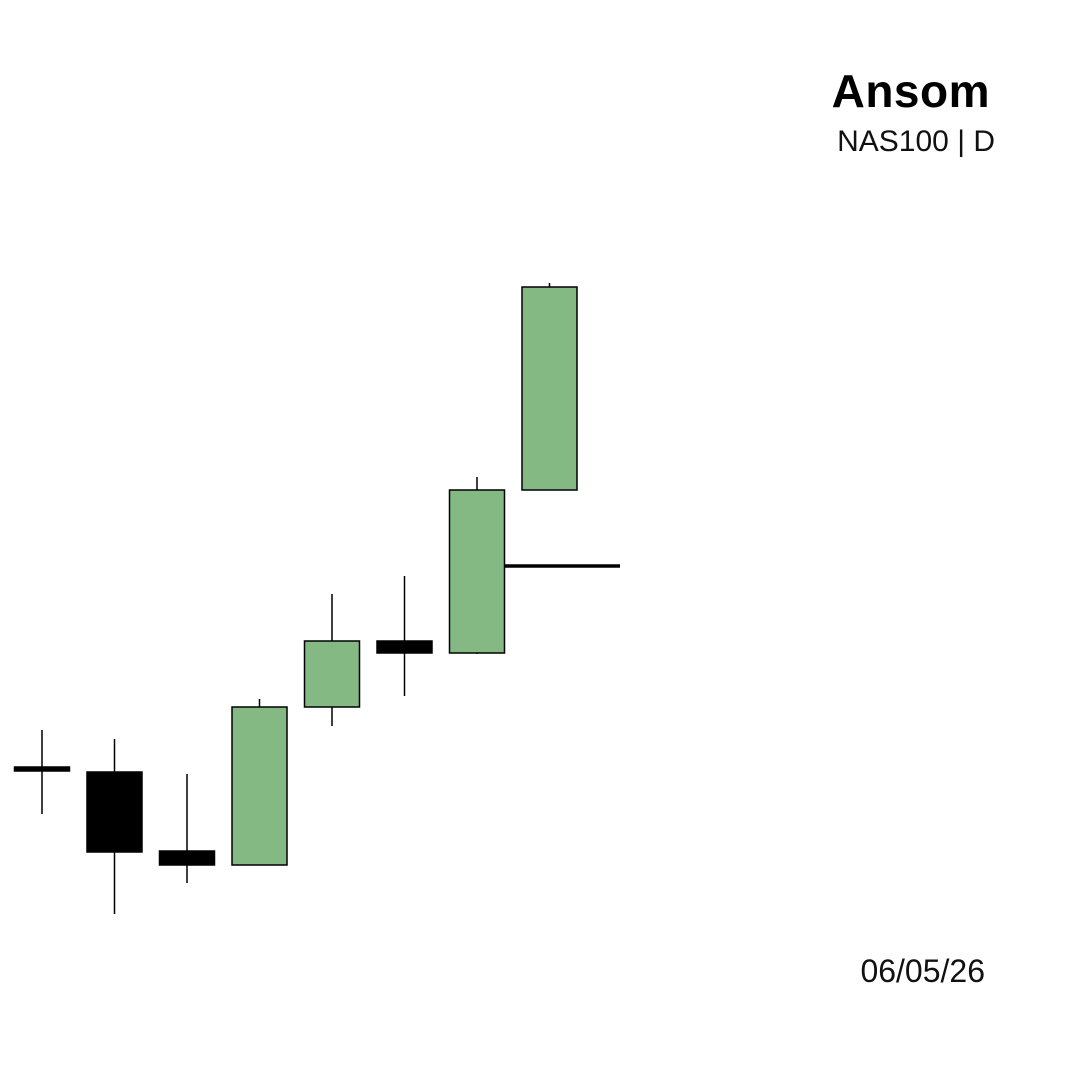 The width and height of the screenshot is (1080, 1080). What do you see at coordinates (910, 91) in the screenshot?
I see `brand-title: Ansom` at bounding box center [910, 91].